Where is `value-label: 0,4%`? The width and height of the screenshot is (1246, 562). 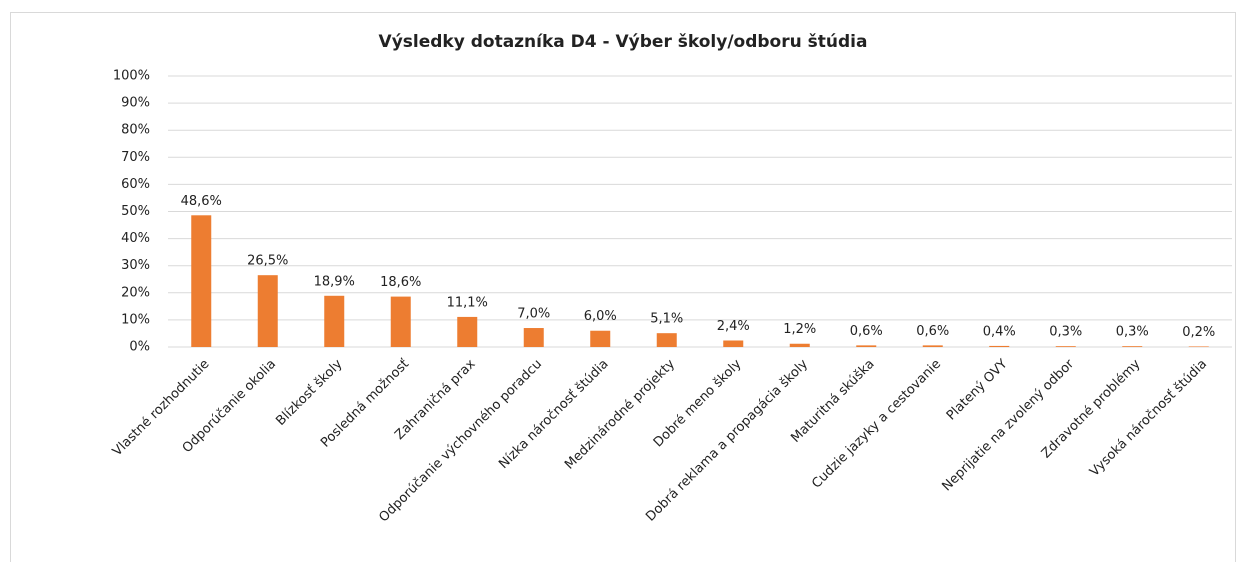
value-label: 0,4% is located at coordinates (999, 331).